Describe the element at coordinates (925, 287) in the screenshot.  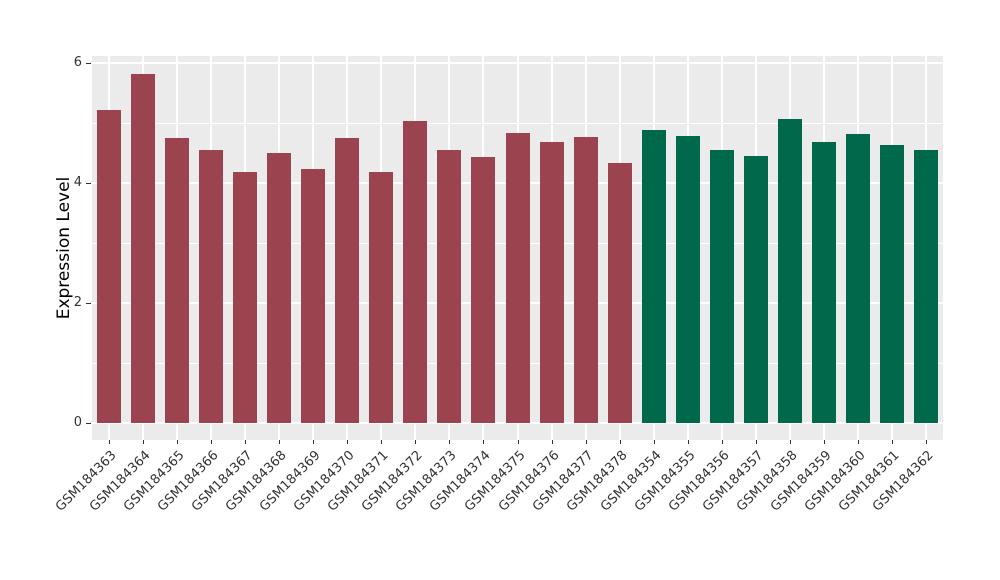
I see `bar-GSM184362` at that location.